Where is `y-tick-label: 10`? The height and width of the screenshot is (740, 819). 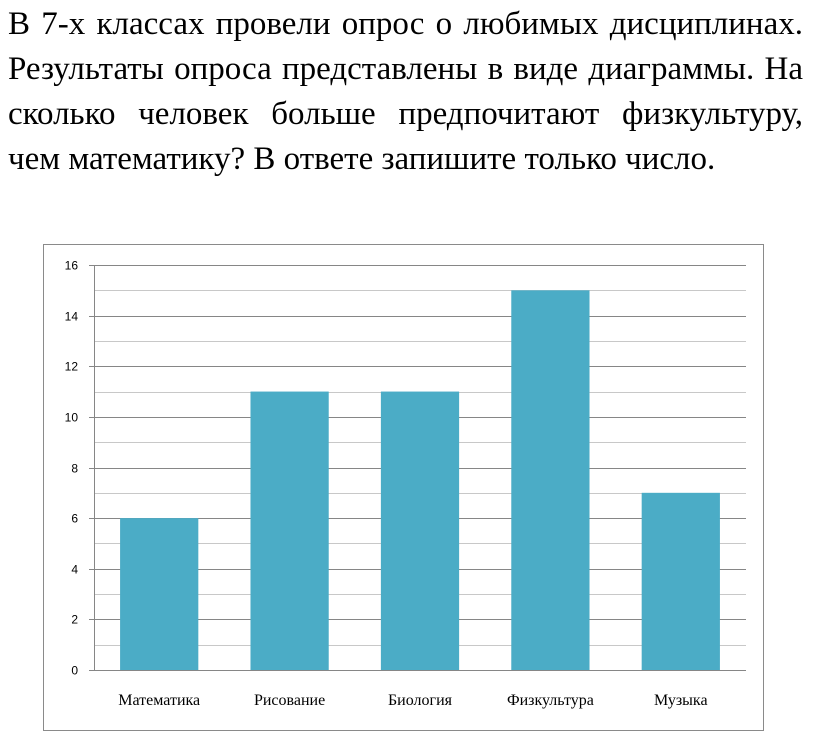
y-tick-label: 10 is located at coordinates (72, 418).